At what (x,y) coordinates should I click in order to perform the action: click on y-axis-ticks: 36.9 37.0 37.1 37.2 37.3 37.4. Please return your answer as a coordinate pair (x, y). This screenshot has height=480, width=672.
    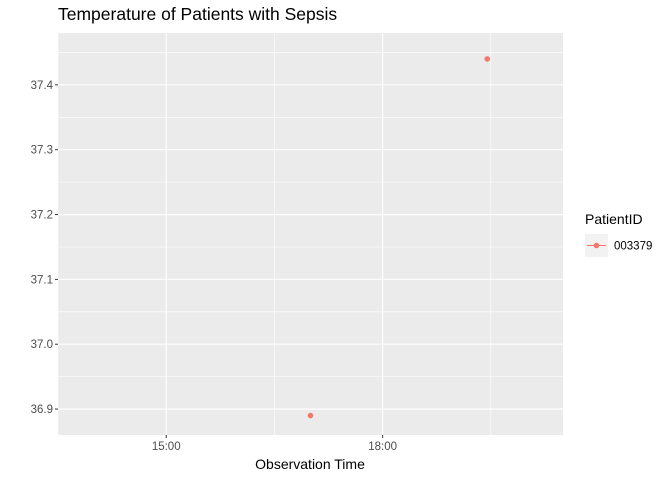
    Looking at the image, I should click on (44, 248).